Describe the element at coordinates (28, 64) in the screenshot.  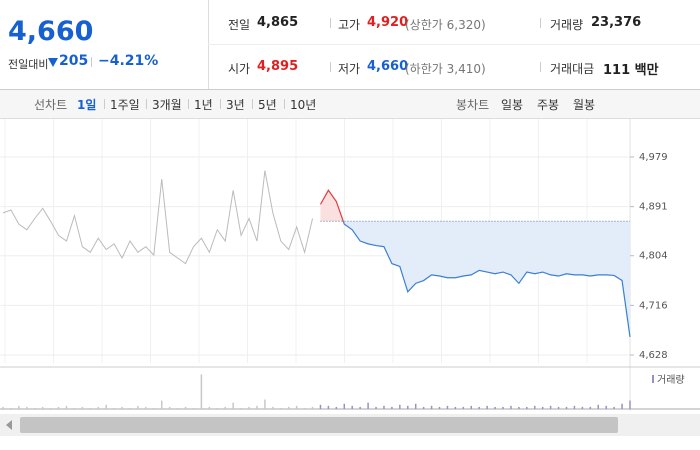
I see `change-label: 전일대비` at that location.